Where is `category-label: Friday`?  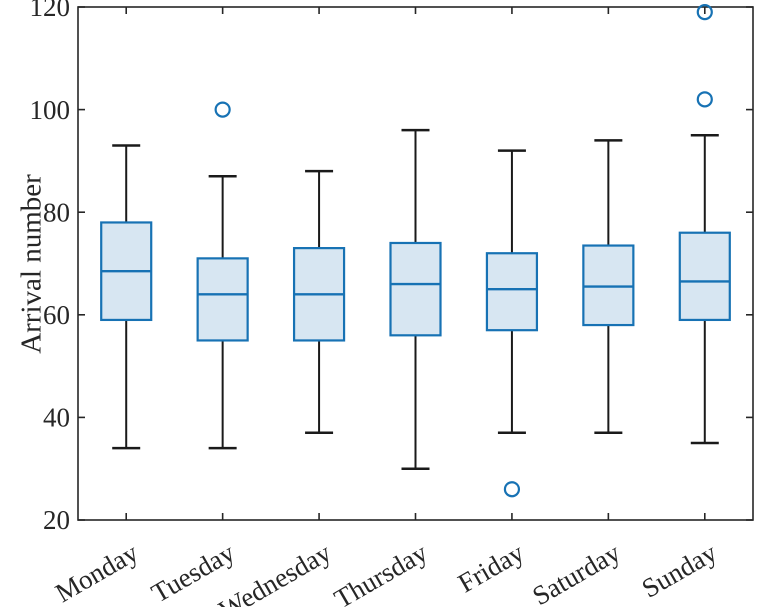
category-label: Friday is located at coordinates (491, 567).